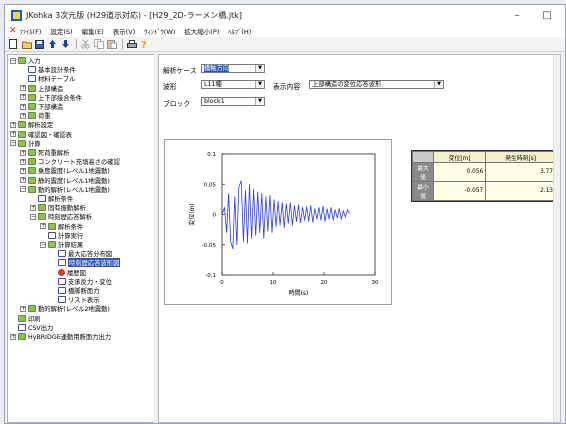 The image size is (566, 424). What do you see at coordinates (61, 32) in the screenshot?
I see `menu-settings: 設定(S)` at bounding box center [61, 32].